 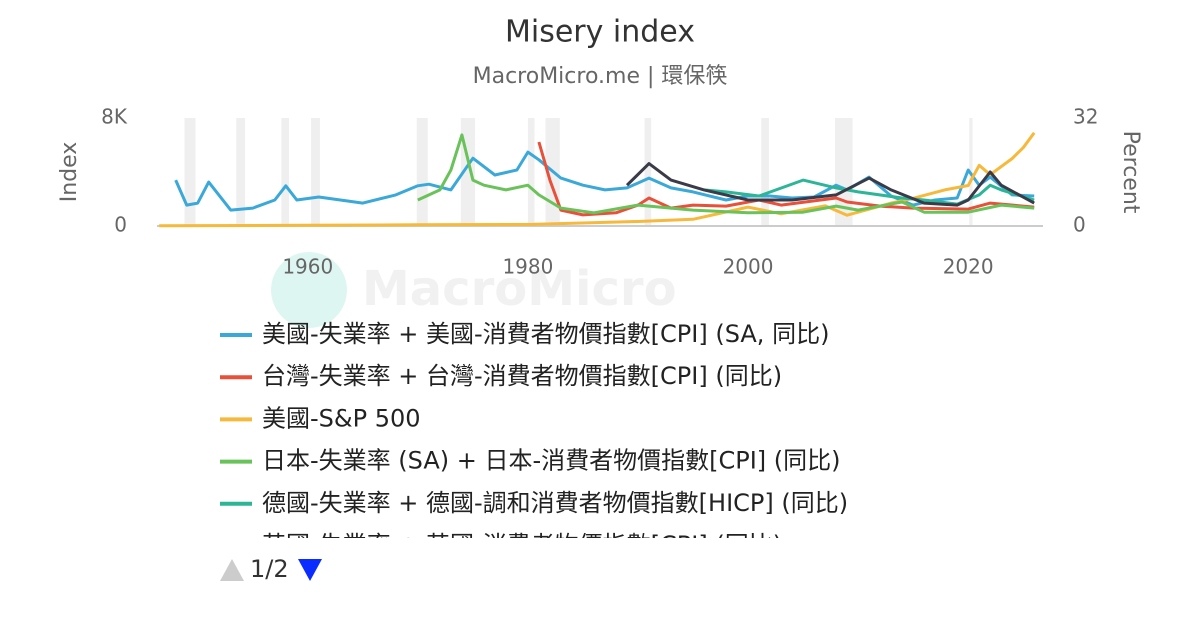 What do you see at coordinates (232, 570) in the screenshot?
I see `legend-page-up` at bounding box center [232, 570].